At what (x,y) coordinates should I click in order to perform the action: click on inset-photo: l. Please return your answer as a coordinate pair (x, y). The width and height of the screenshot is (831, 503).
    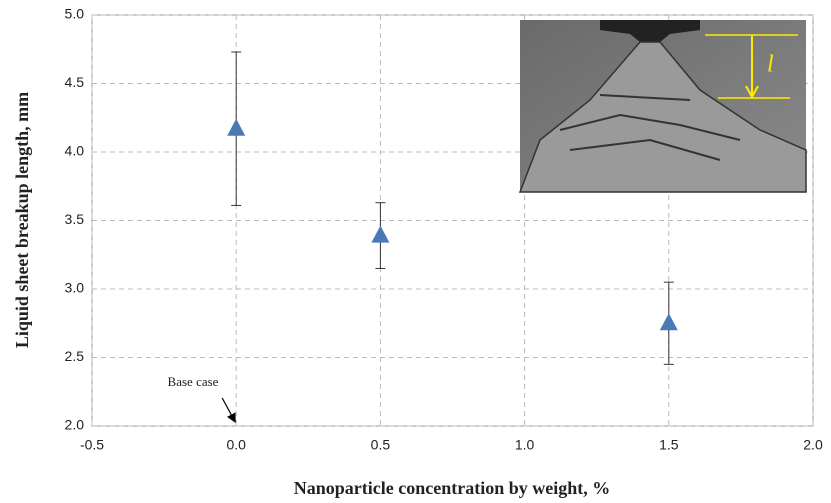
    Looking at the image, I should click on (662, 106).